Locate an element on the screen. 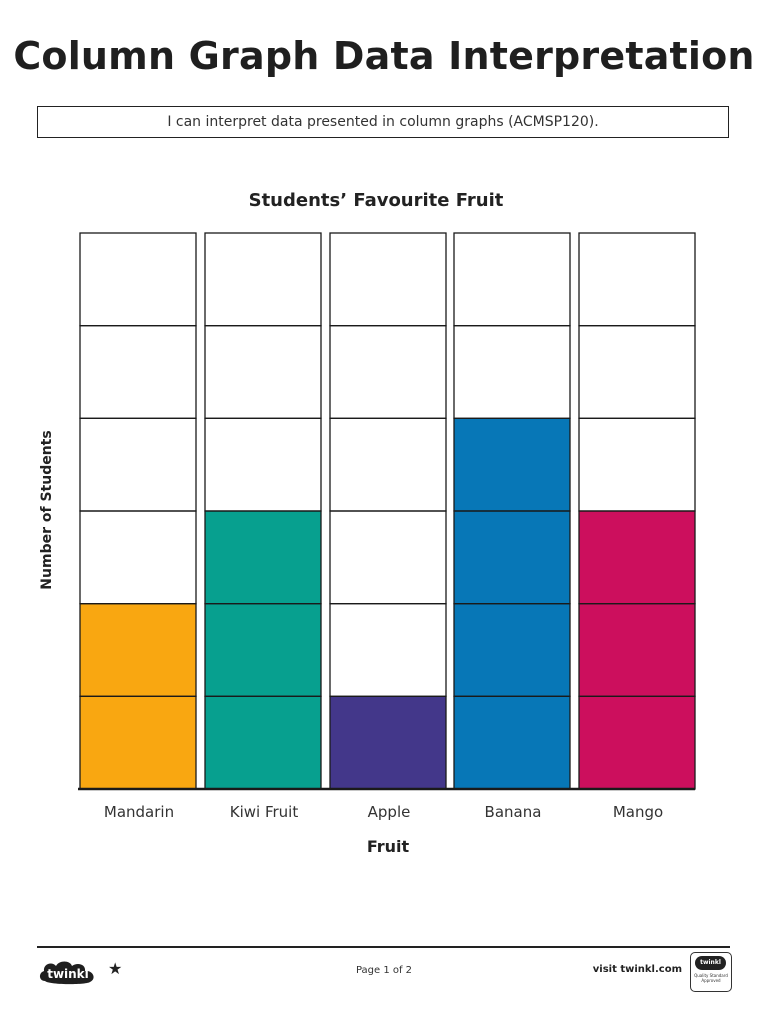  category-label-apple: Apple is located at coordinates (389, 812).